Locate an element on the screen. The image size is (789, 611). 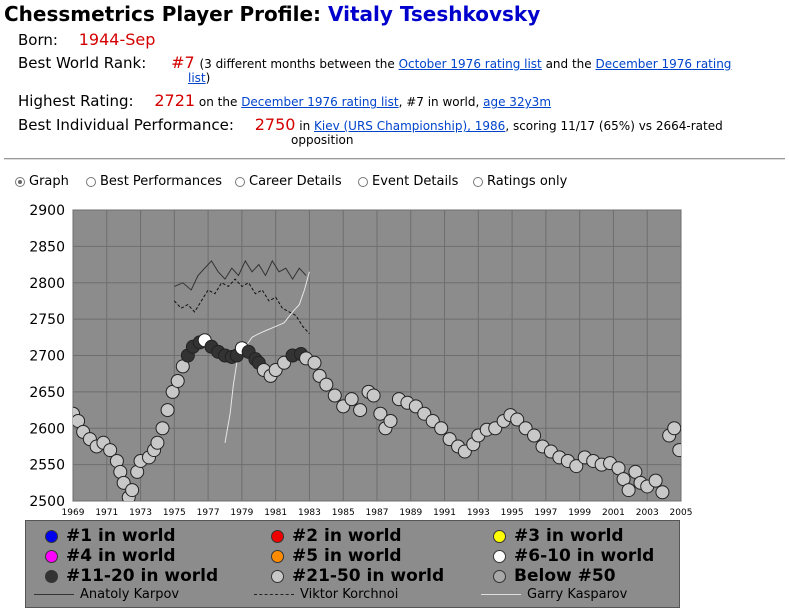
x-tick-label: 1999 is located at coordinates (579, 513).